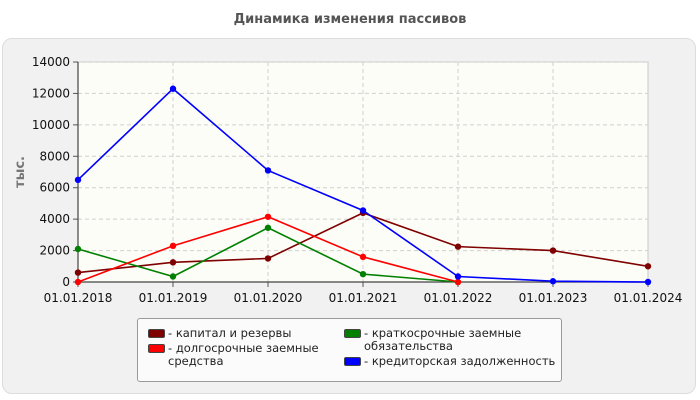  I want to click on legend-item-payables: - кредиторская задолженность, so click(451, 361).